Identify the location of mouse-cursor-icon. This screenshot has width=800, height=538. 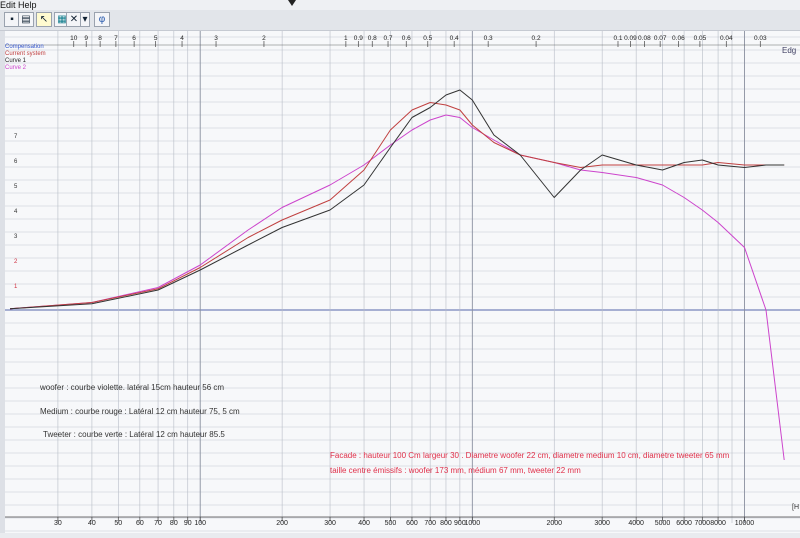
(292, 3).